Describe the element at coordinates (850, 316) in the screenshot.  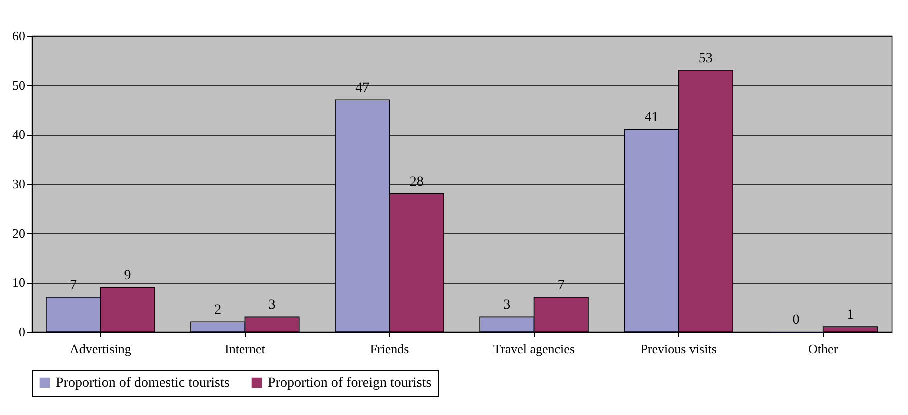
I see `data-label: 1` at that location.